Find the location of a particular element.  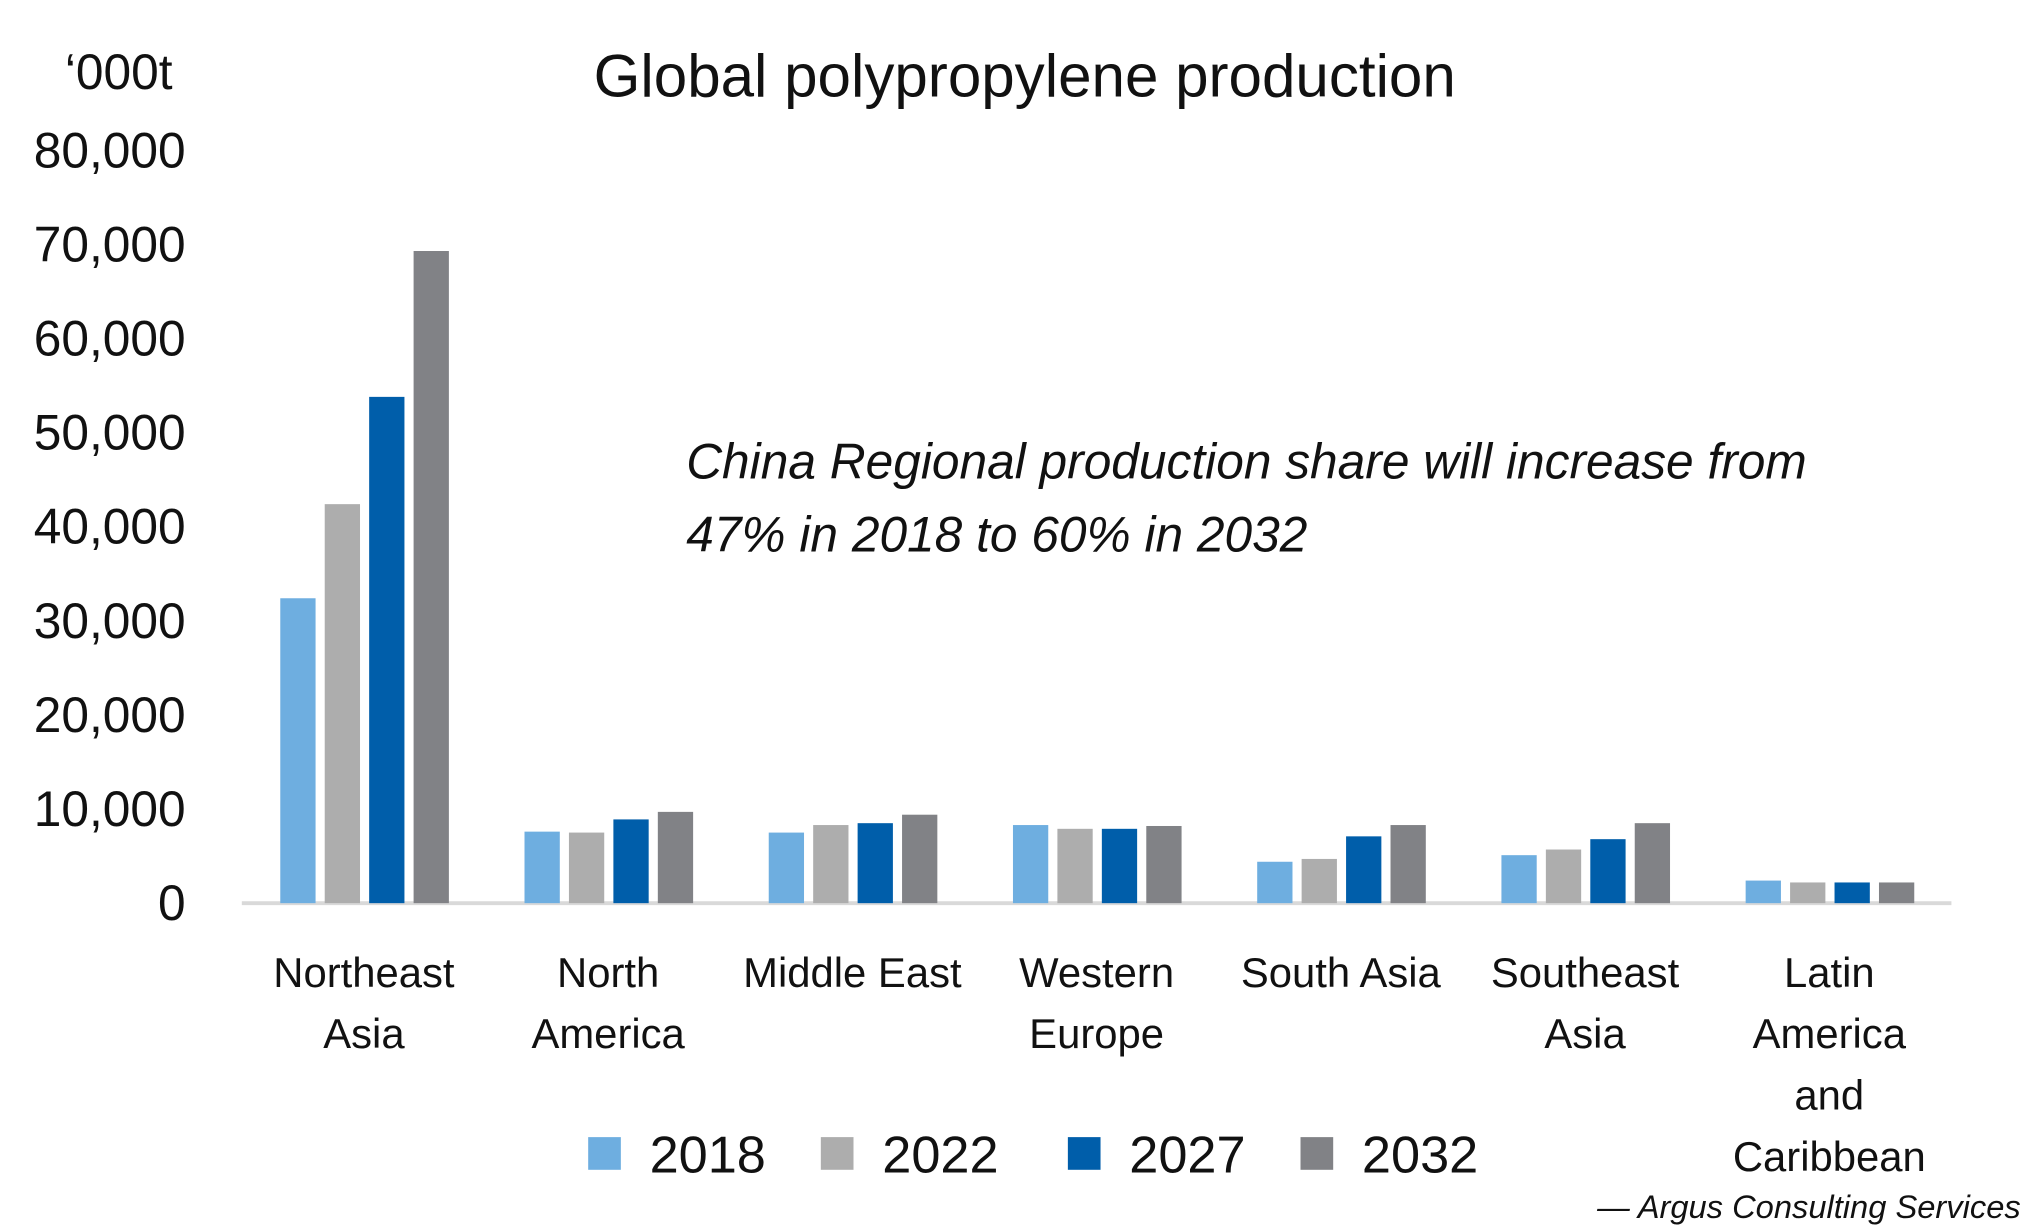

y-tick-label: 50,000 is located at coordinates (110, 433).